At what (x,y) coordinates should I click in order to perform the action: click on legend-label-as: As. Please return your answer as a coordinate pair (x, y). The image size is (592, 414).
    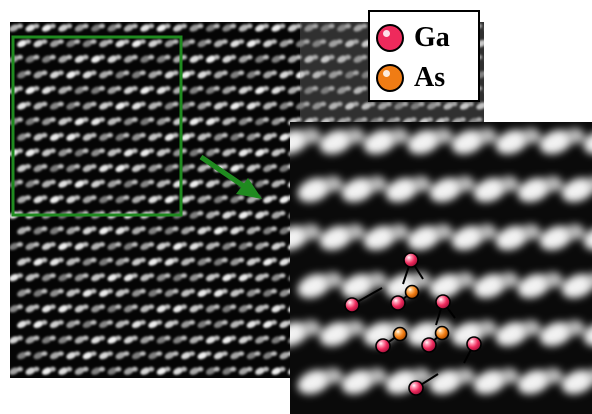
    Looking at the image, I should click on (430, 77).